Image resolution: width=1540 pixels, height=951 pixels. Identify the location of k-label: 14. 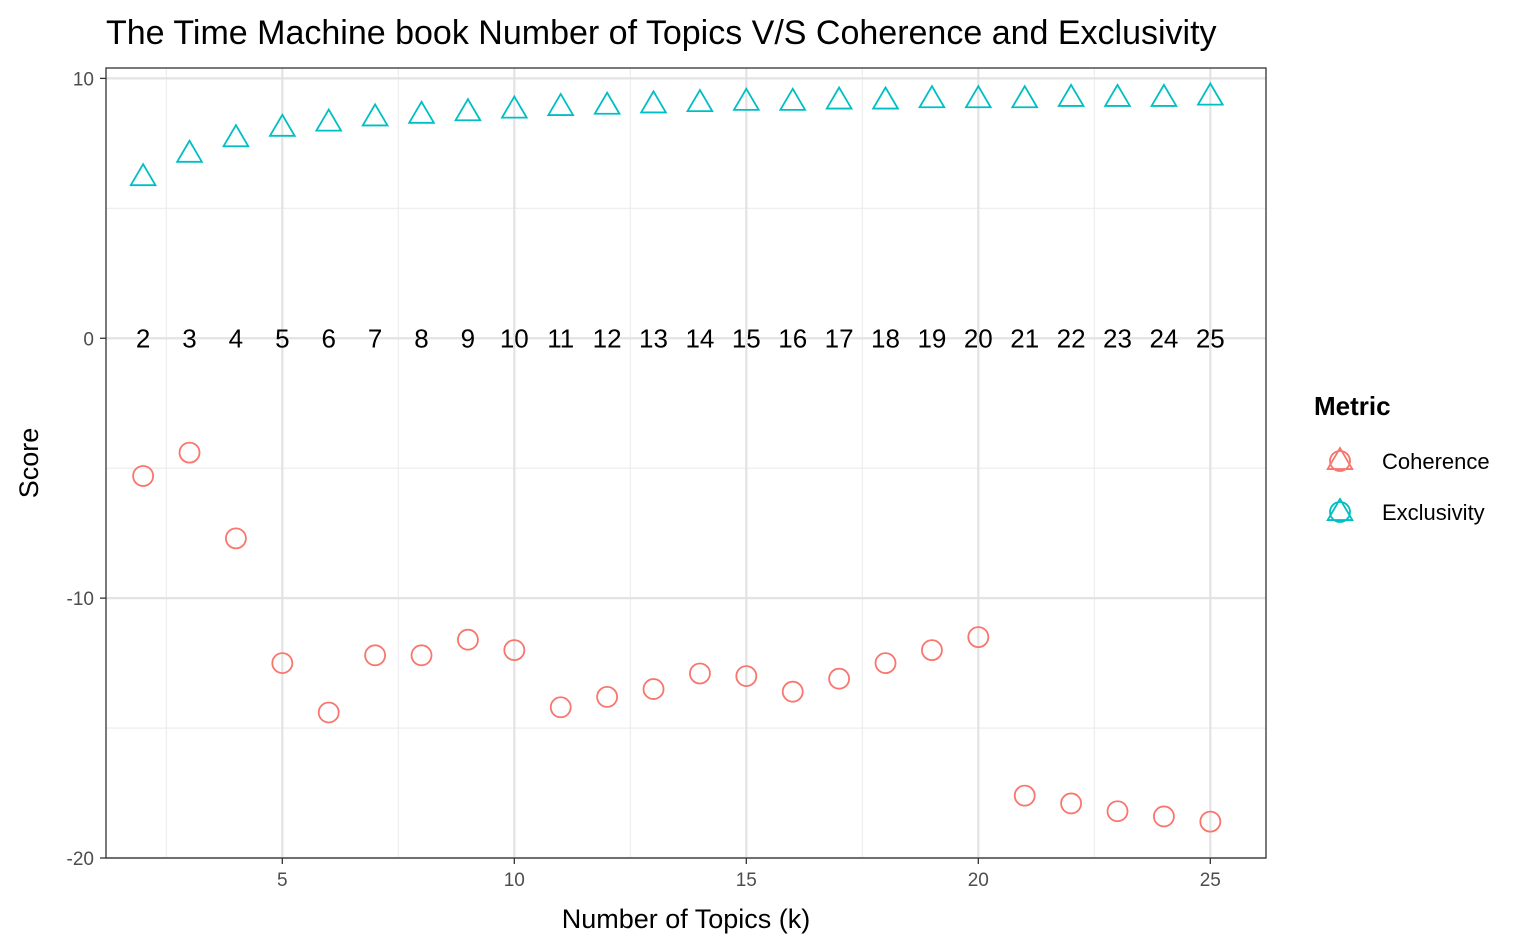
(699, 338).